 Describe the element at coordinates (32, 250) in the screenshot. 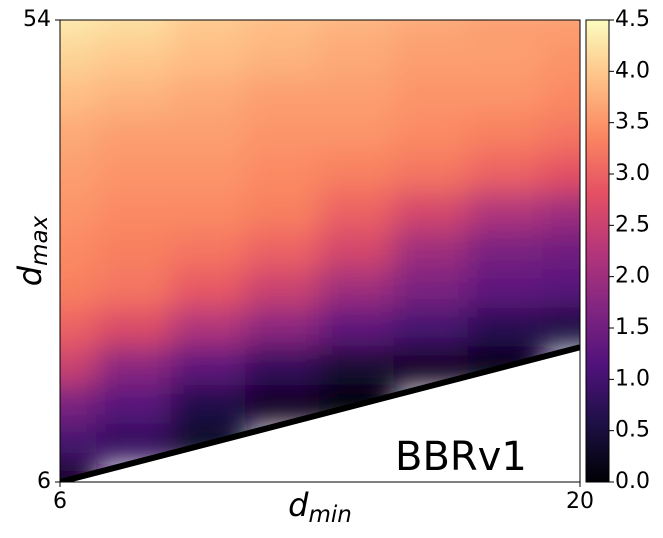

I see `y-axis-label: dmax` at that location.